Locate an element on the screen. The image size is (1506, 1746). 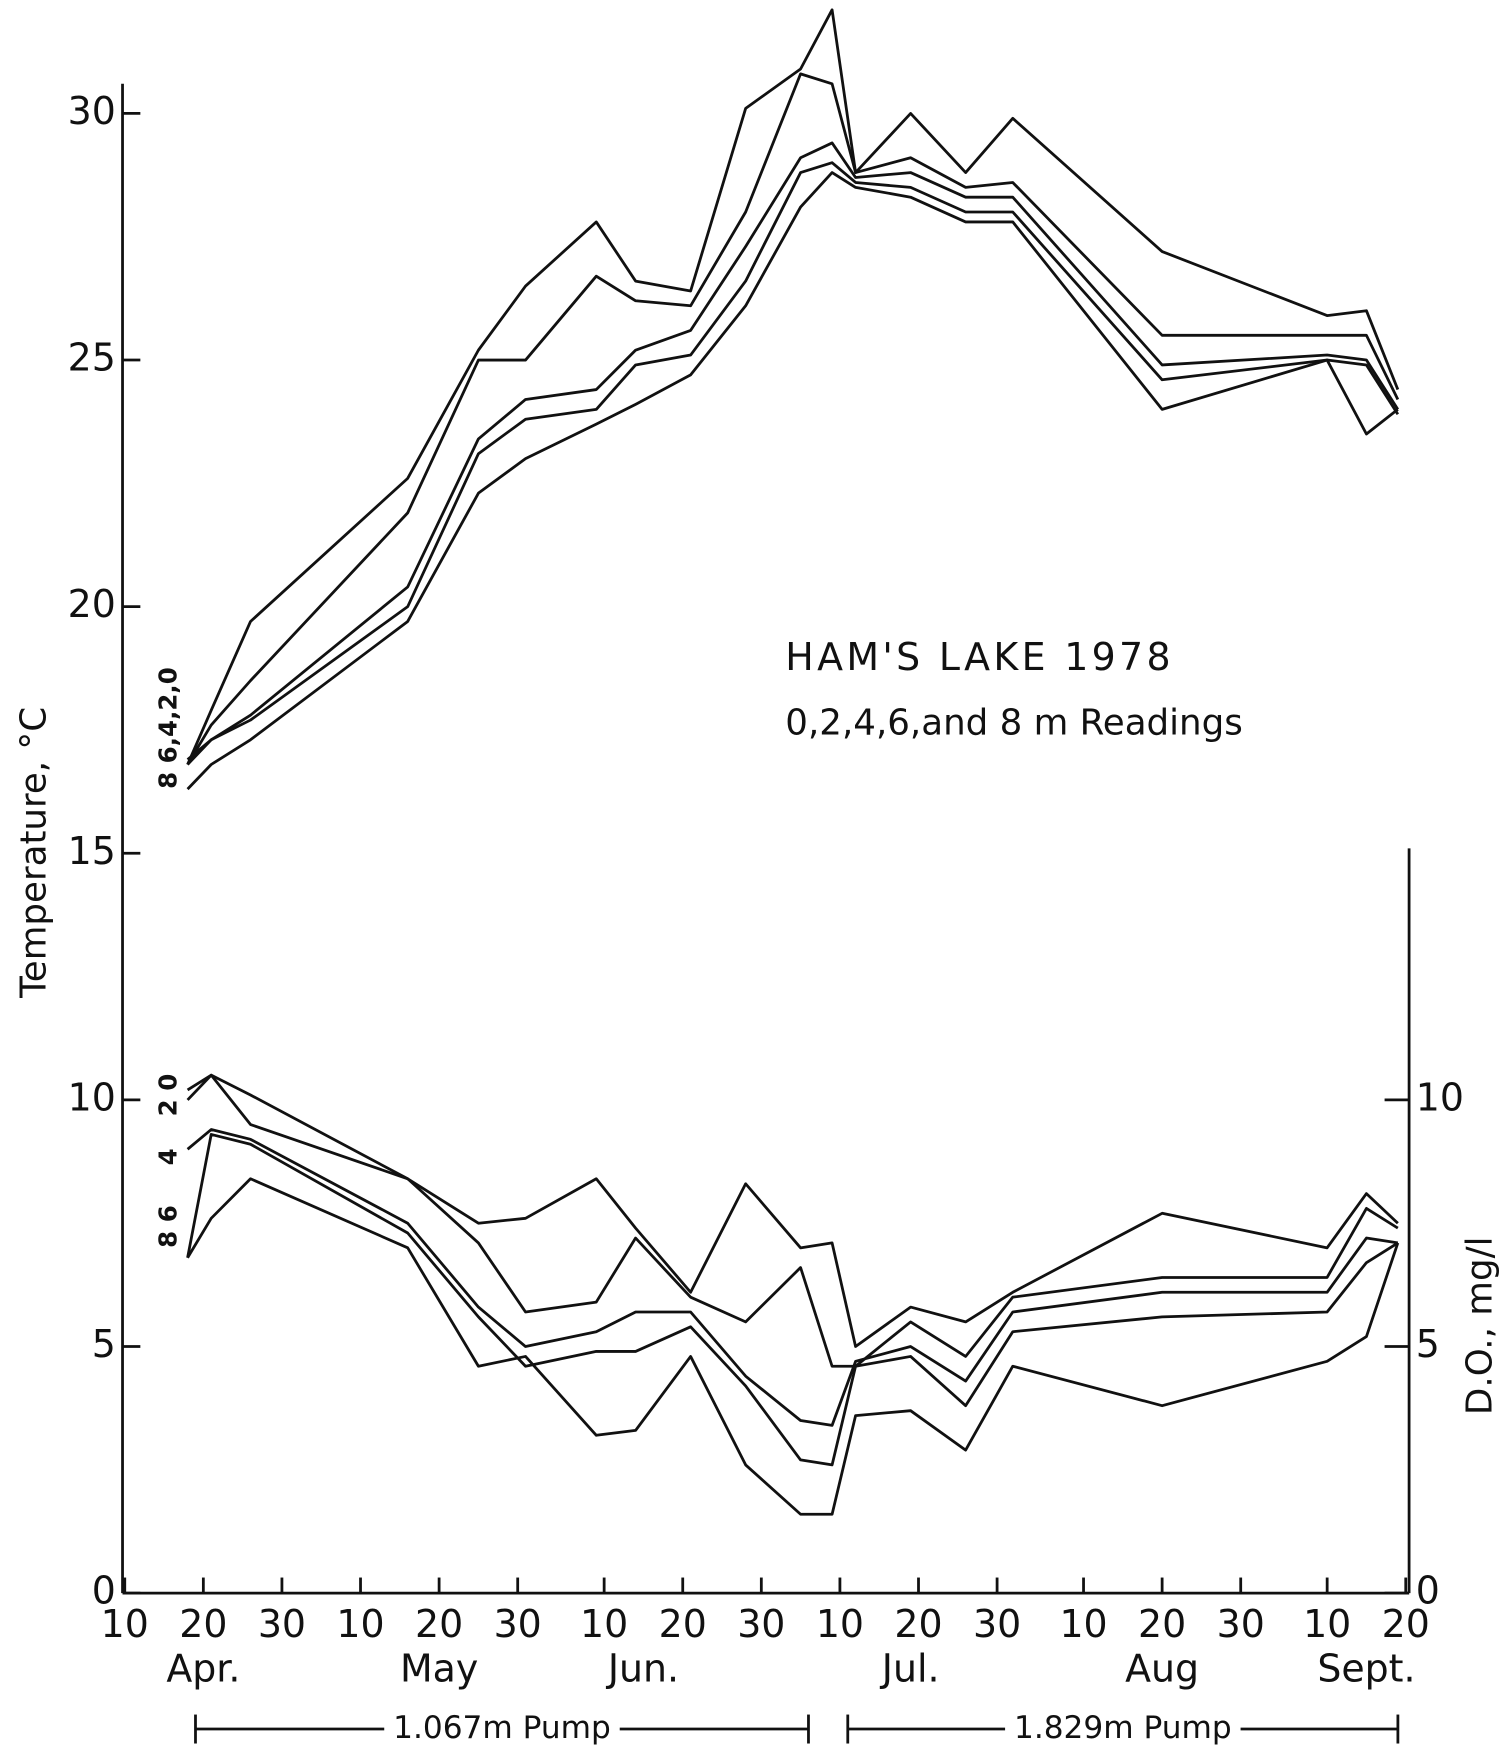
y-tick-label: 25 is located at coordinates (92, 358).